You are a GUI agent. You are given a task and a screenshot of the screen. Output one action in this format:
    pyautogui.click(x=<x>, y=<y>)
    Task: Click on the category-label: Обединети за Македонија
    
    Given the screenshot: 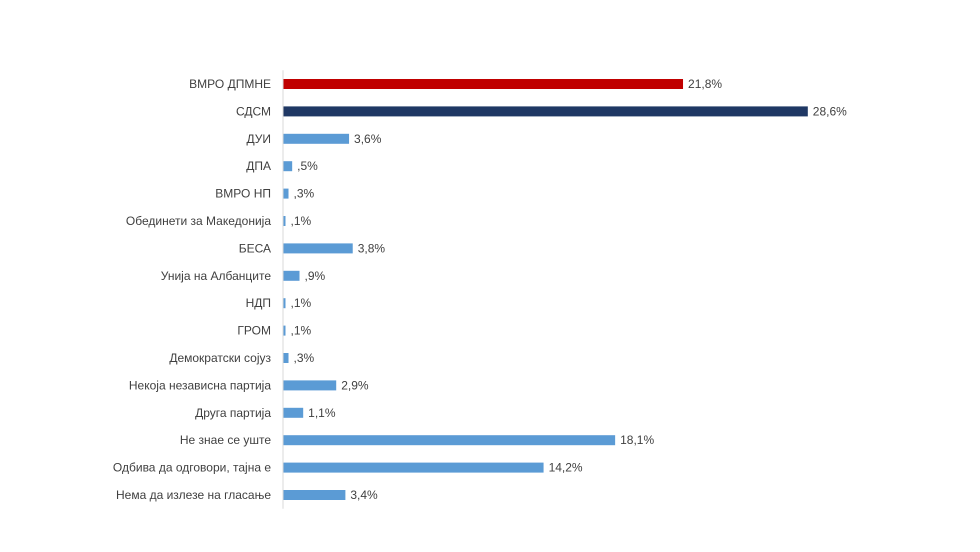 What is the action you would take?
    pyautogui.click(x=198, y=221)
    